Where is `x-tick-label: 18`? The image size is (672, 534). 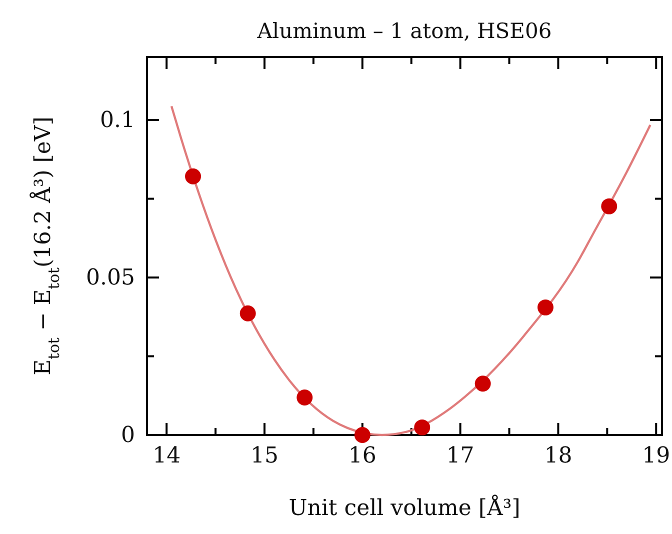
x-tick-label: 18 is located at coordinates (558, 456).